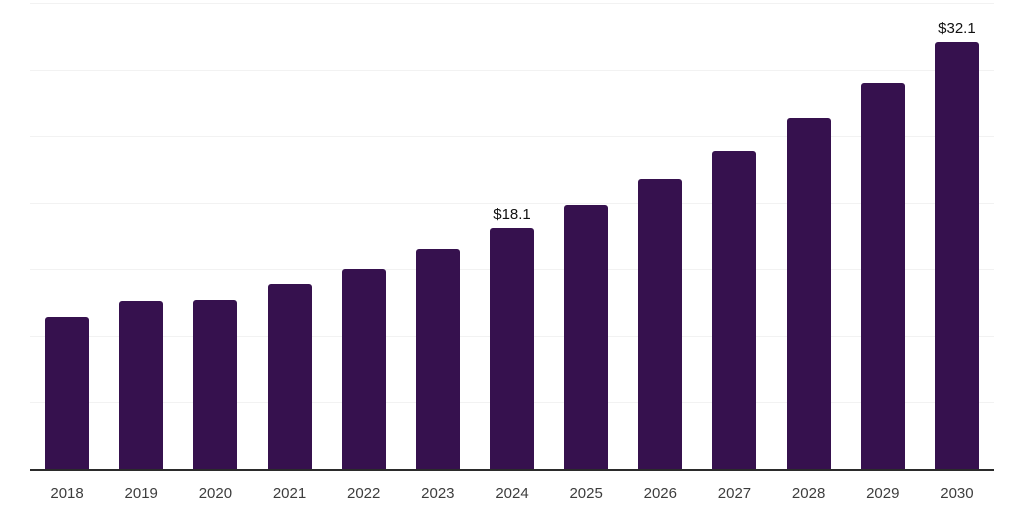 The width and height of the screenshot is (1024, 512). I want to click on bar-2029, so click(882, 275).